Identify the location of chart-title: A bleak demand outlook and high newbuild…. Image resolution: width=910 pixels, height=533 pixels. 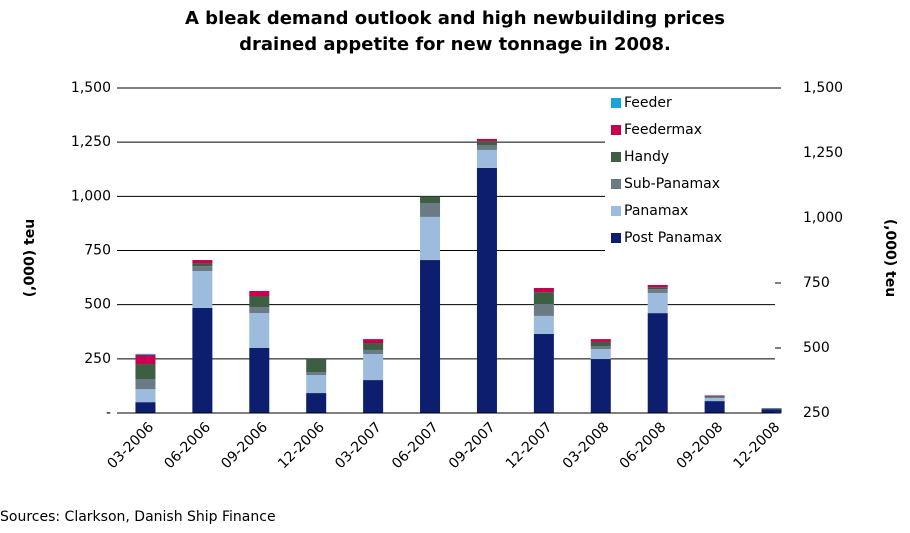
(455, 18).